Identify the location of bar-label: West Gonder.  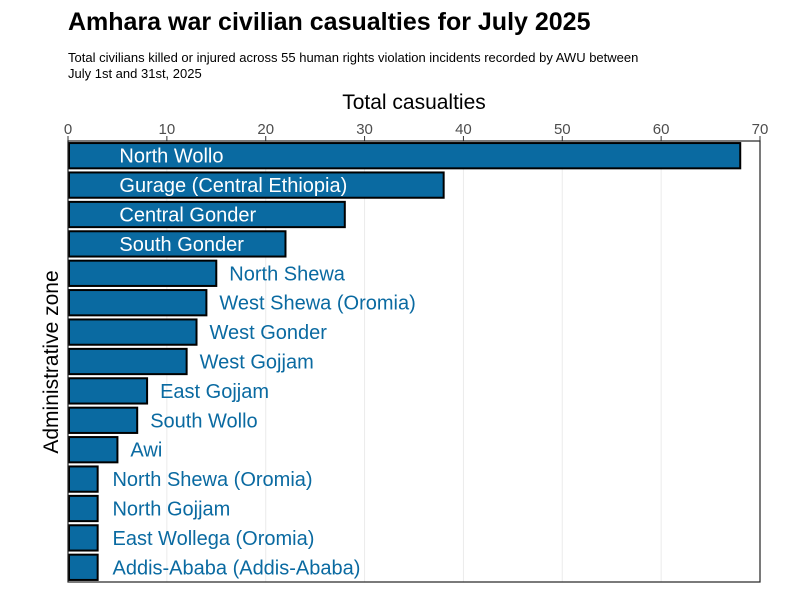
(269, 333).